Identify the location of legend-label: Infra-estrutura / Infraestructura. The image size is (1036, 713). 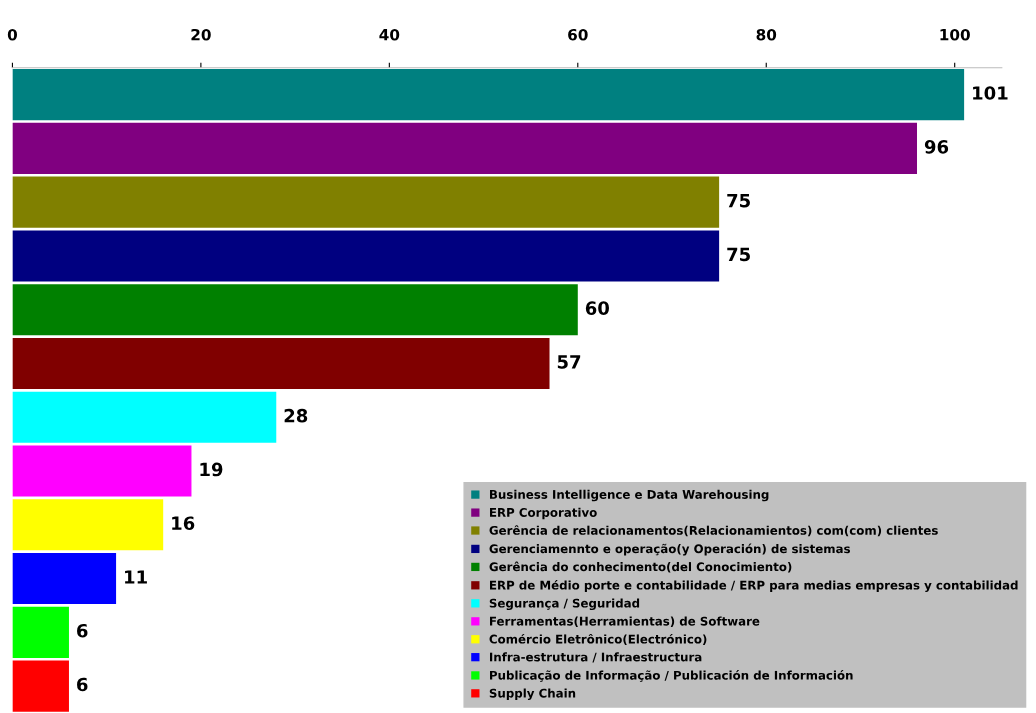
(596, 657).